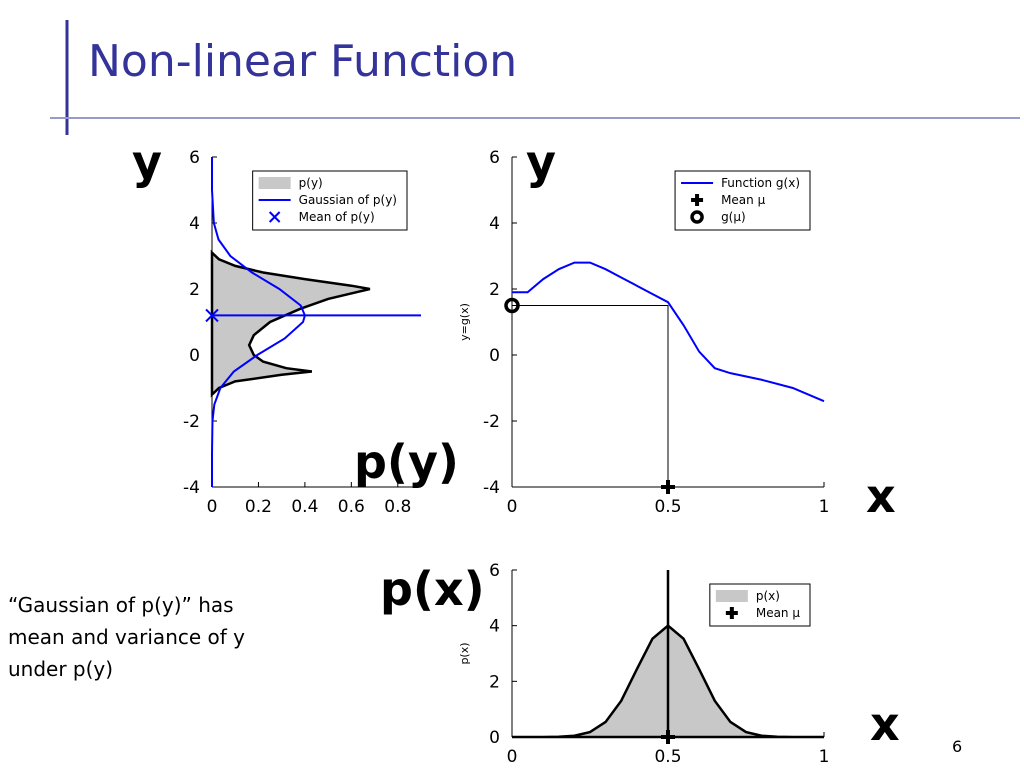  I want to click on legend: p(y) Gaussian of p(y) Mean of p(y), so click(330, 200).